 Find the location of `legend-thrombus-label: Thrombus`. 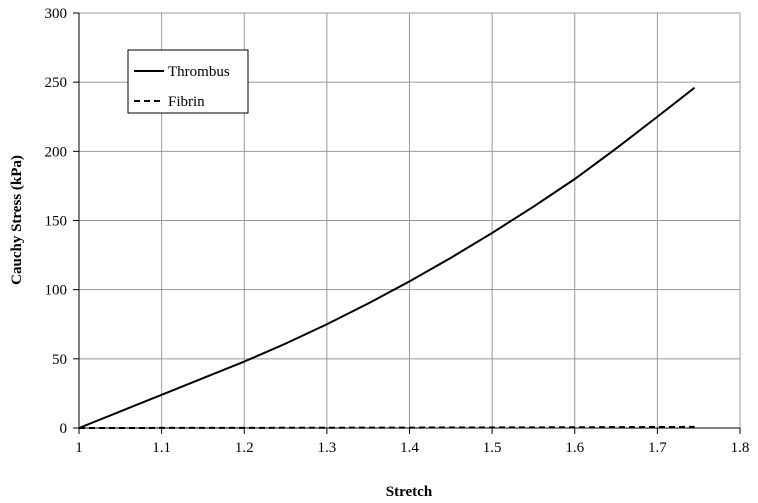

legend-thrombus-label: Thrombus is located at coordinates (199, 72).